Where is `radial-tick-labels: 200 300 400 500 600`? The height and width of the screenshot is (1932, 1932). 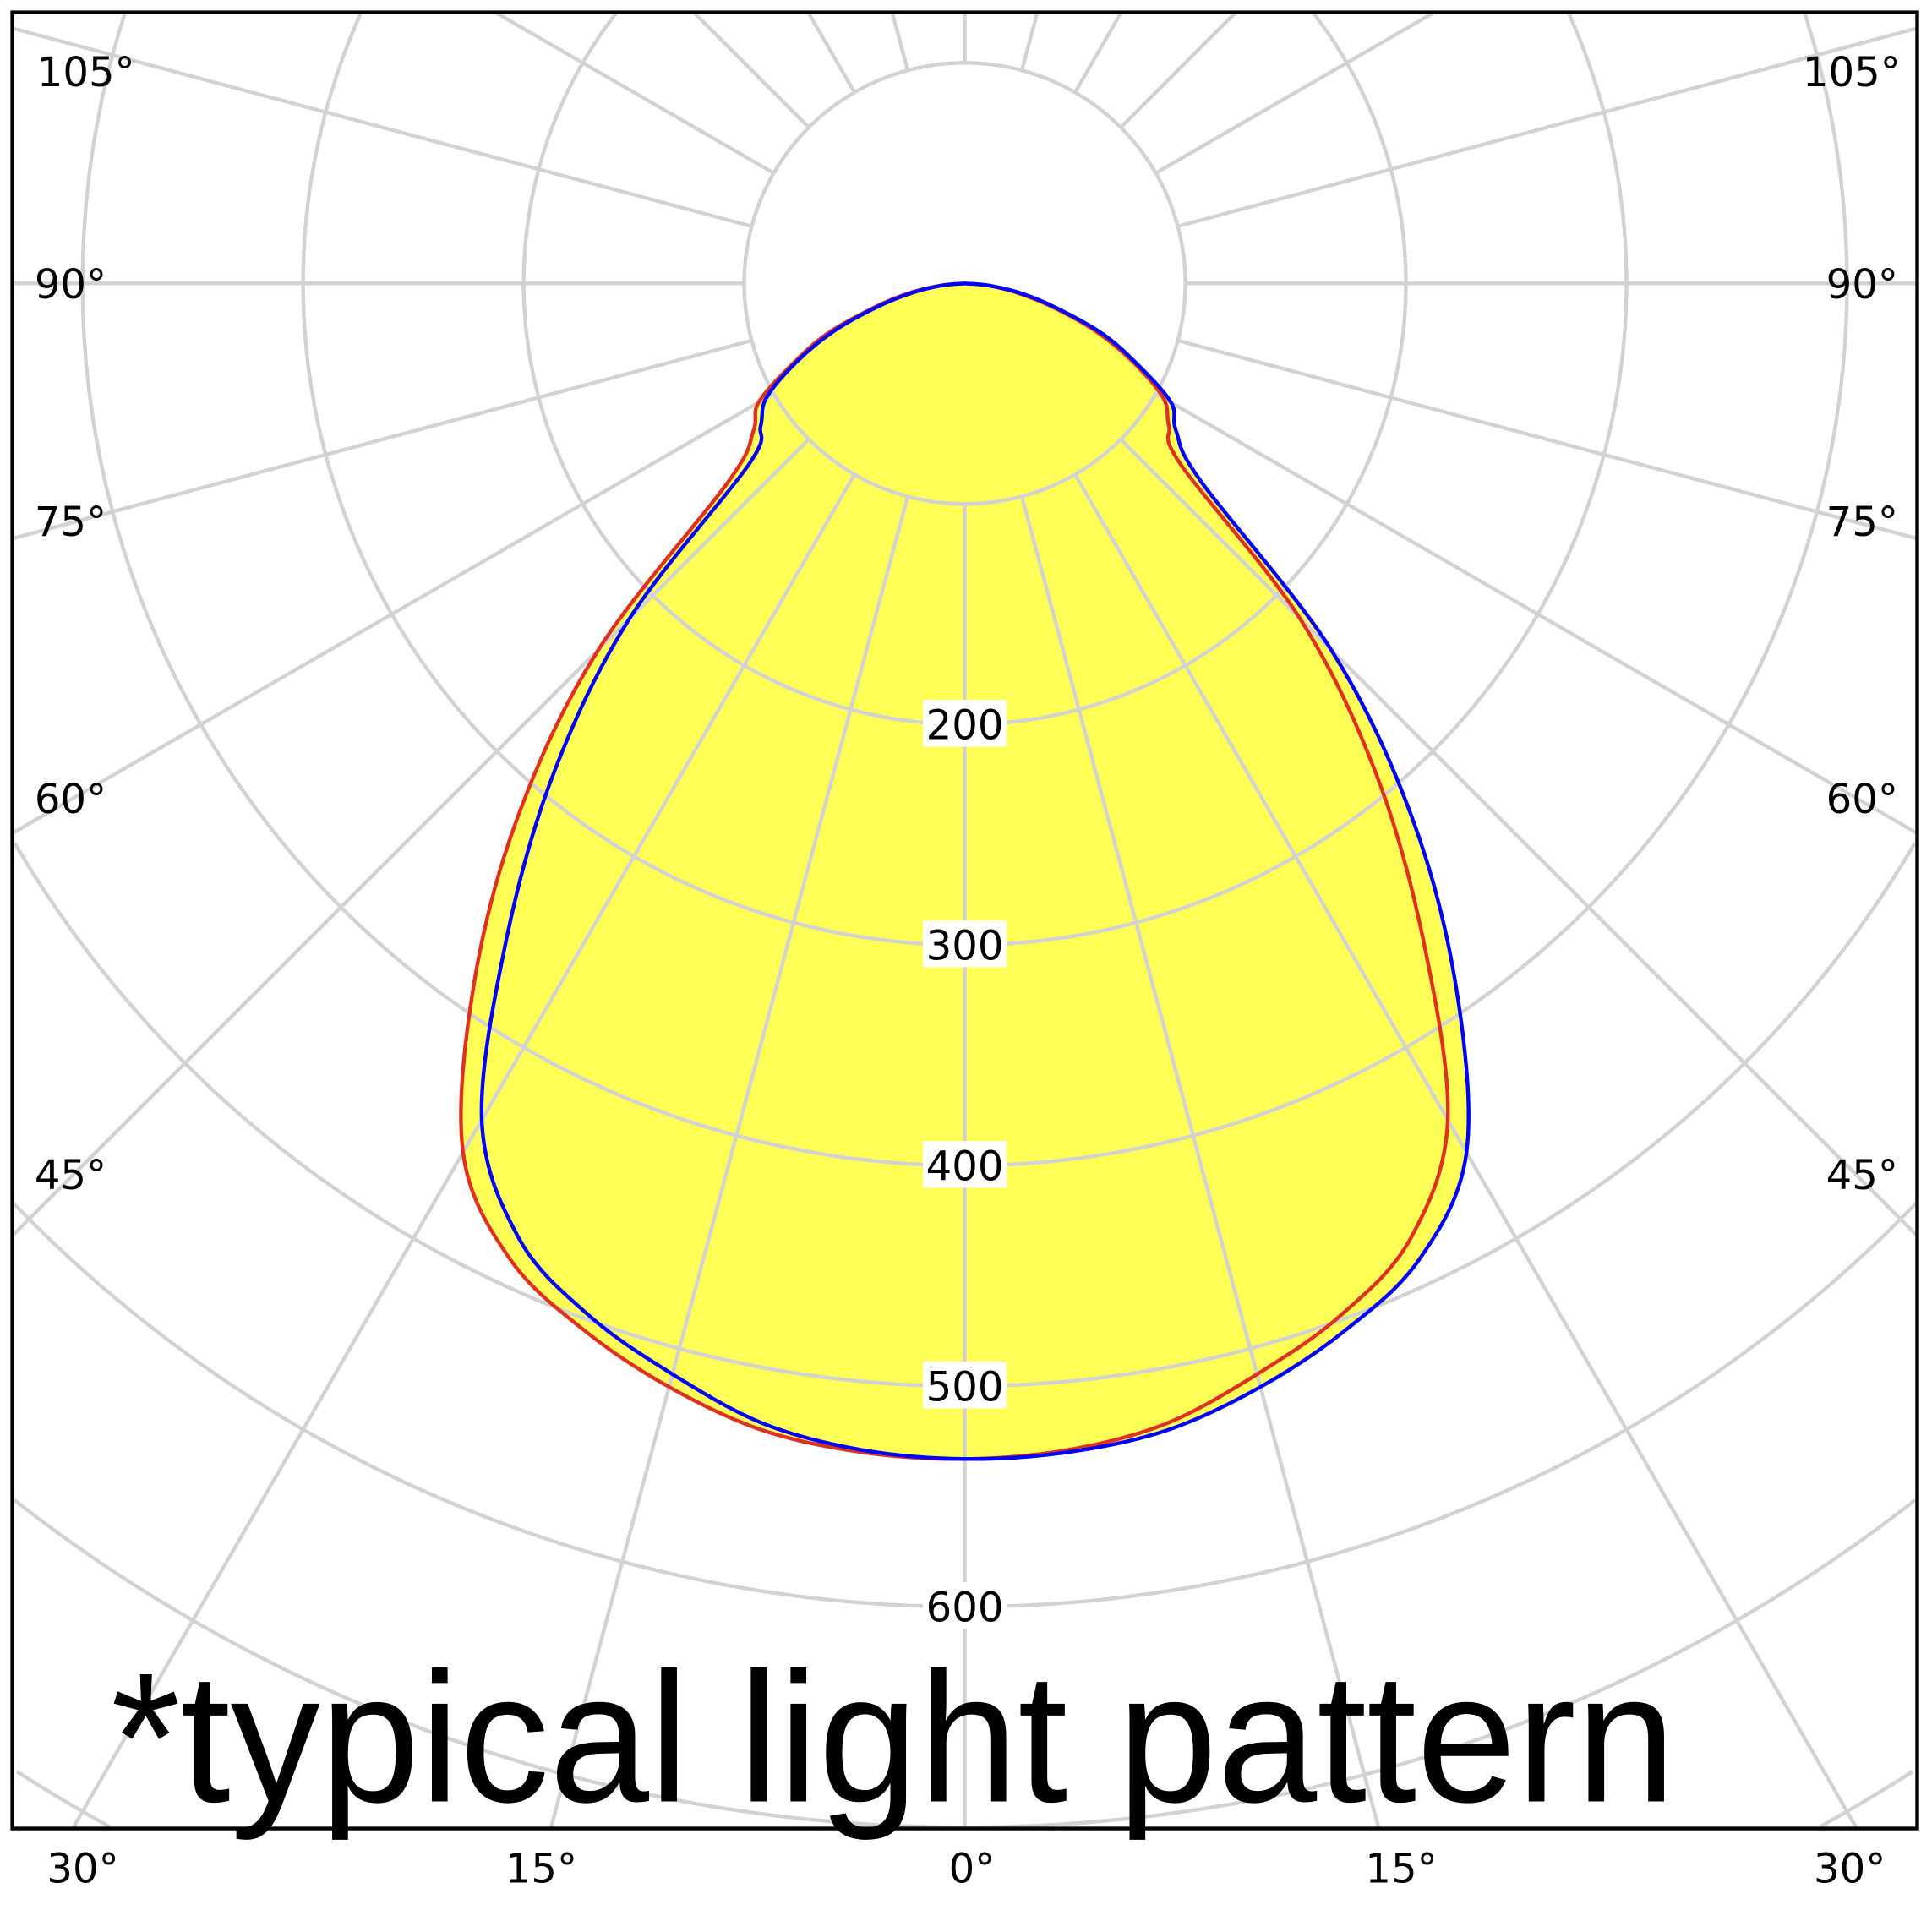
radial-tick-labels: 200 300 400 500 600 is located at coordinates (964, 1166).